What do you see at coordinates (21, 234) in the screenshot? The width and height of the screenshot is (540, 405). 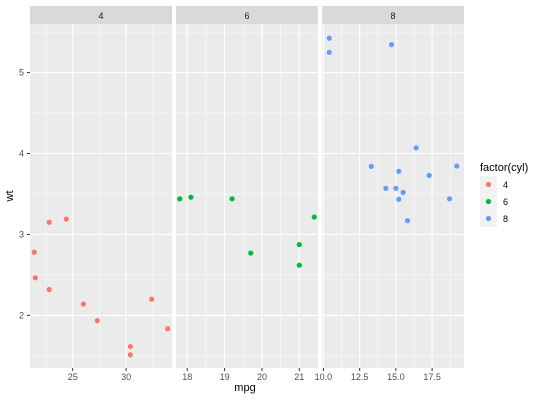 I see `y-tick-label: 3` at bounding box center [21, 234].